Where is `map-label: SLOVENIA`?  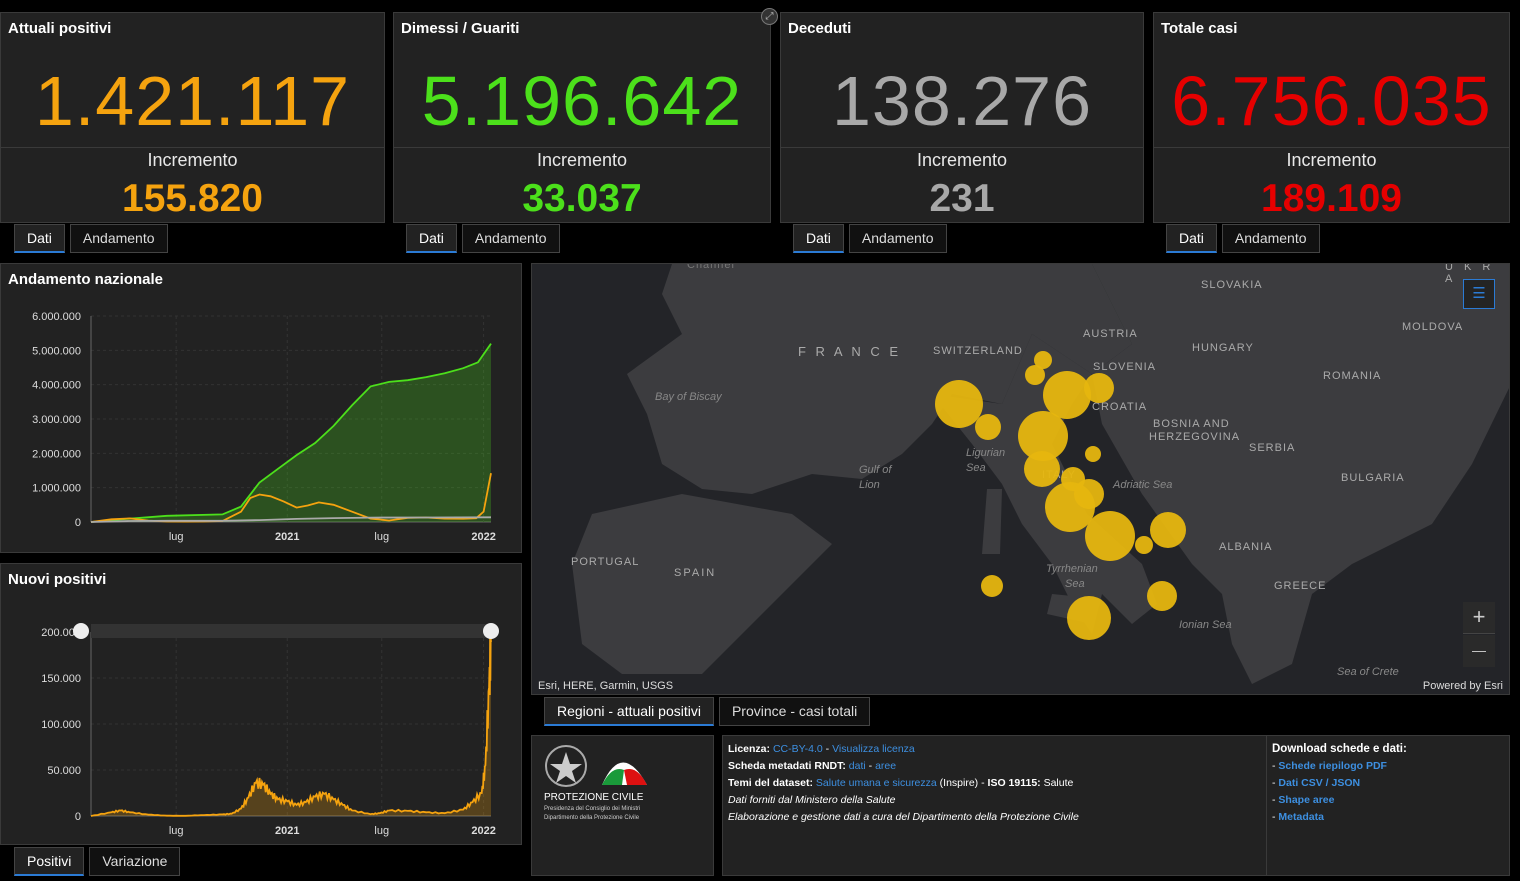 map-label: SLOVENIA is located at coordinates (1125, 367).